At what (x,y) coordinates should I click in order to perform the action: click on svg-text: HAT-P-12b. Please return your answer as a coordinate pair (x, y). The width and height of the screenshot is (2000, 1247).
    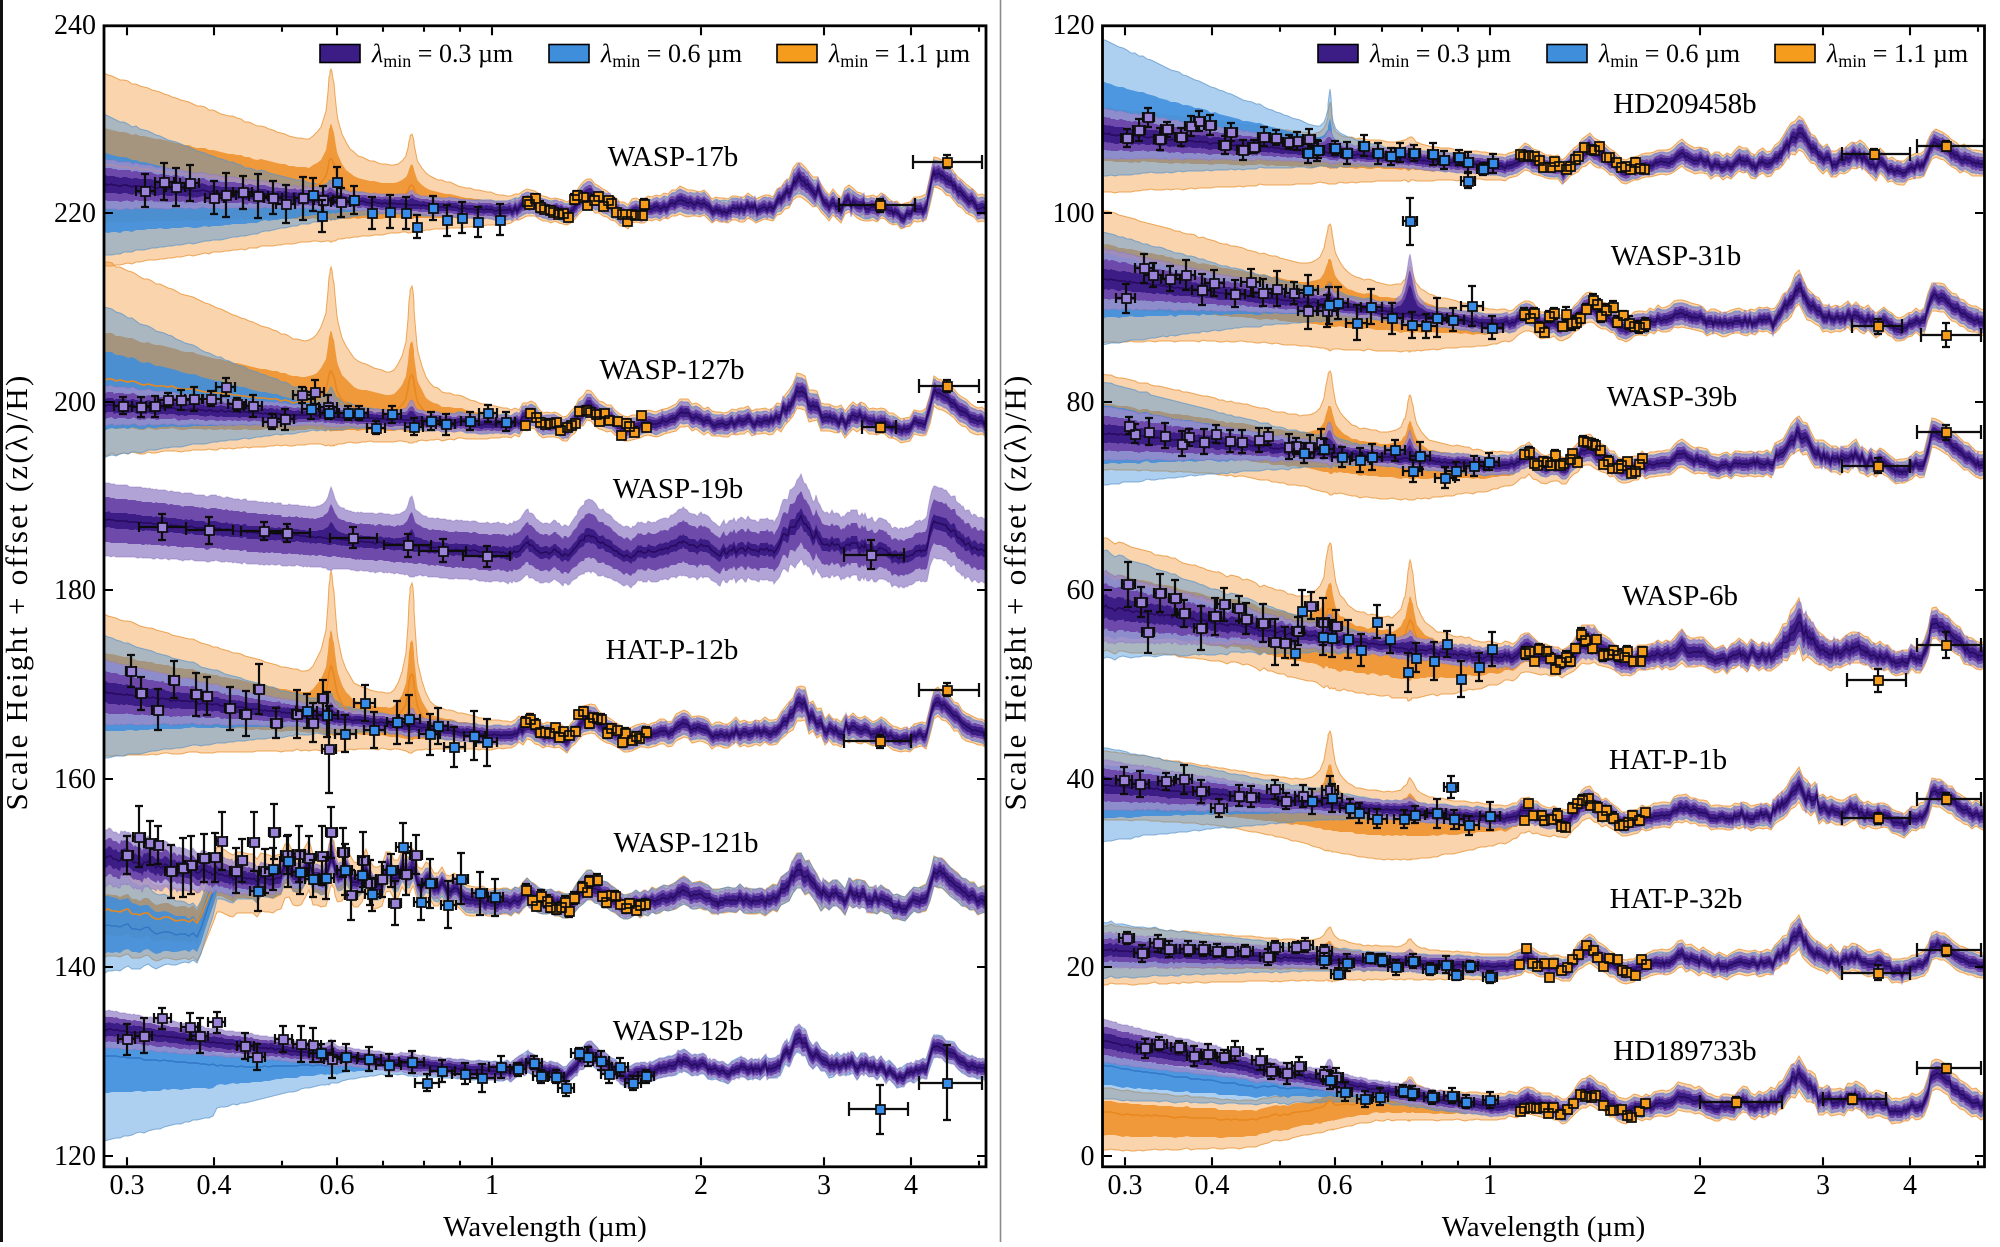
    Looking at the image, I should click on (672, 650).